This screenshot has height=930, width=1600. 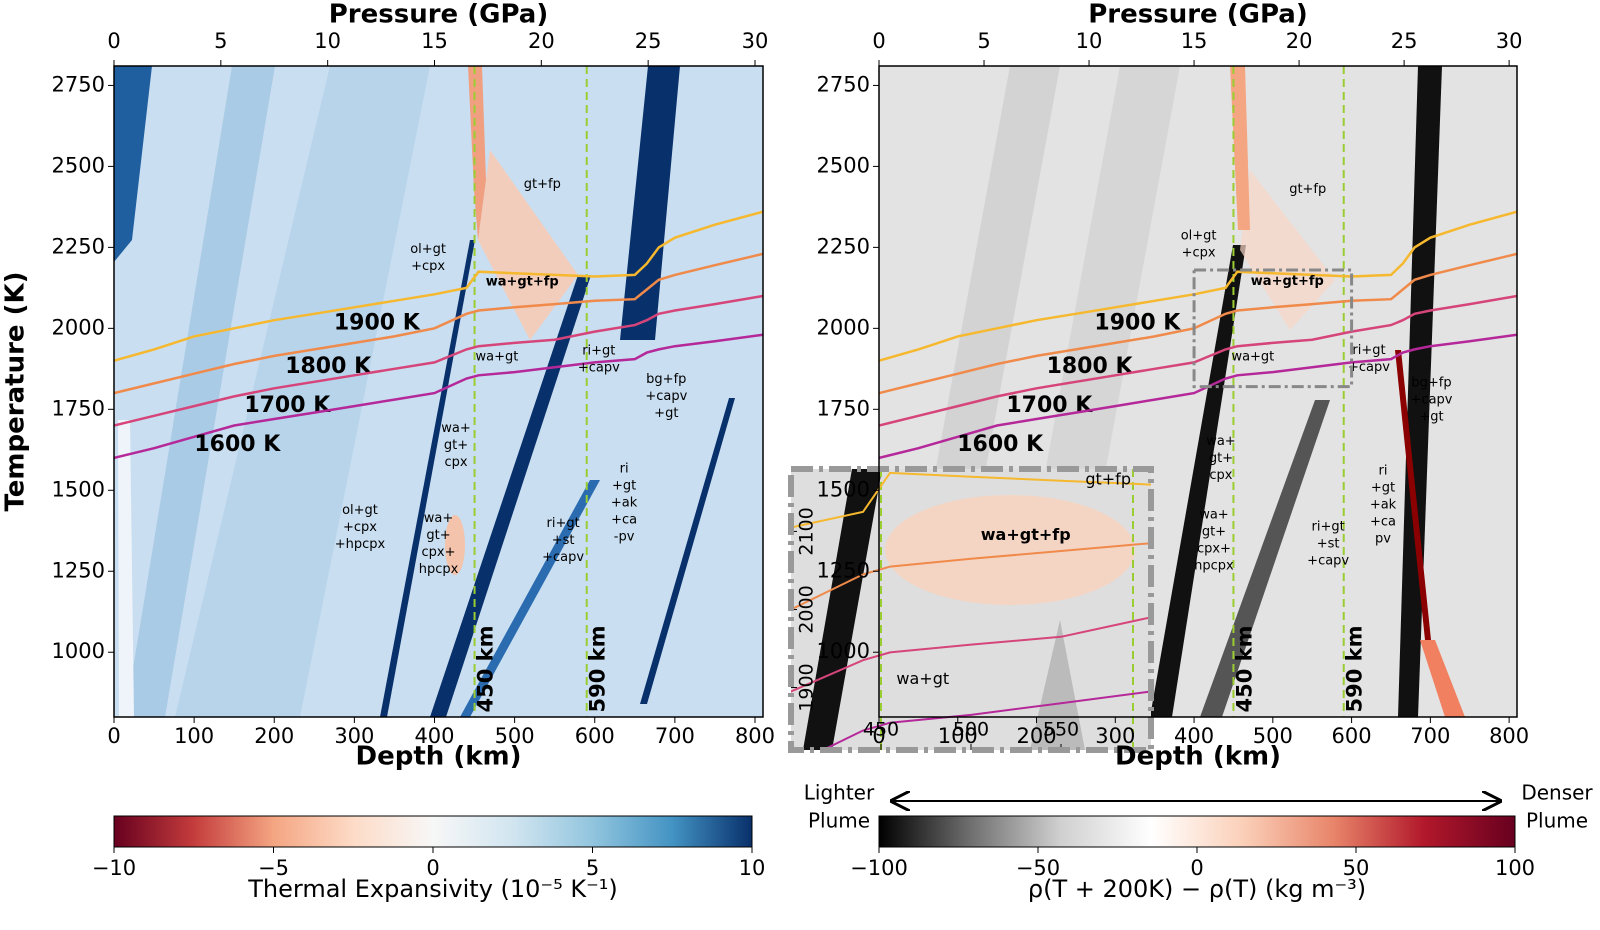 What do you see at coordinates (843, 408) in the screenshot?
I see `y-tick-label: 1750` at bounding box center [843, 408].